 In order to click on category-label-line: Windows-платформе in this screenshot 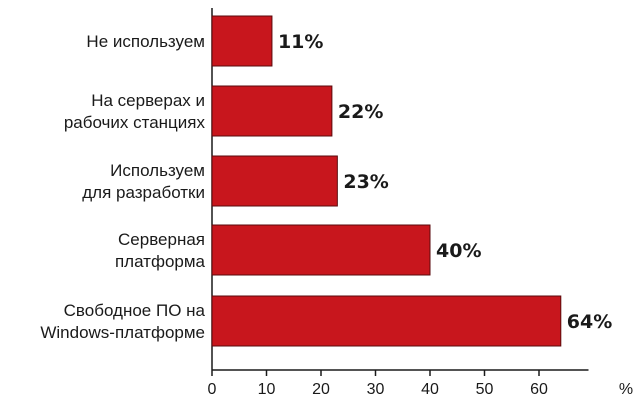, I will do `click(122, 332)`.